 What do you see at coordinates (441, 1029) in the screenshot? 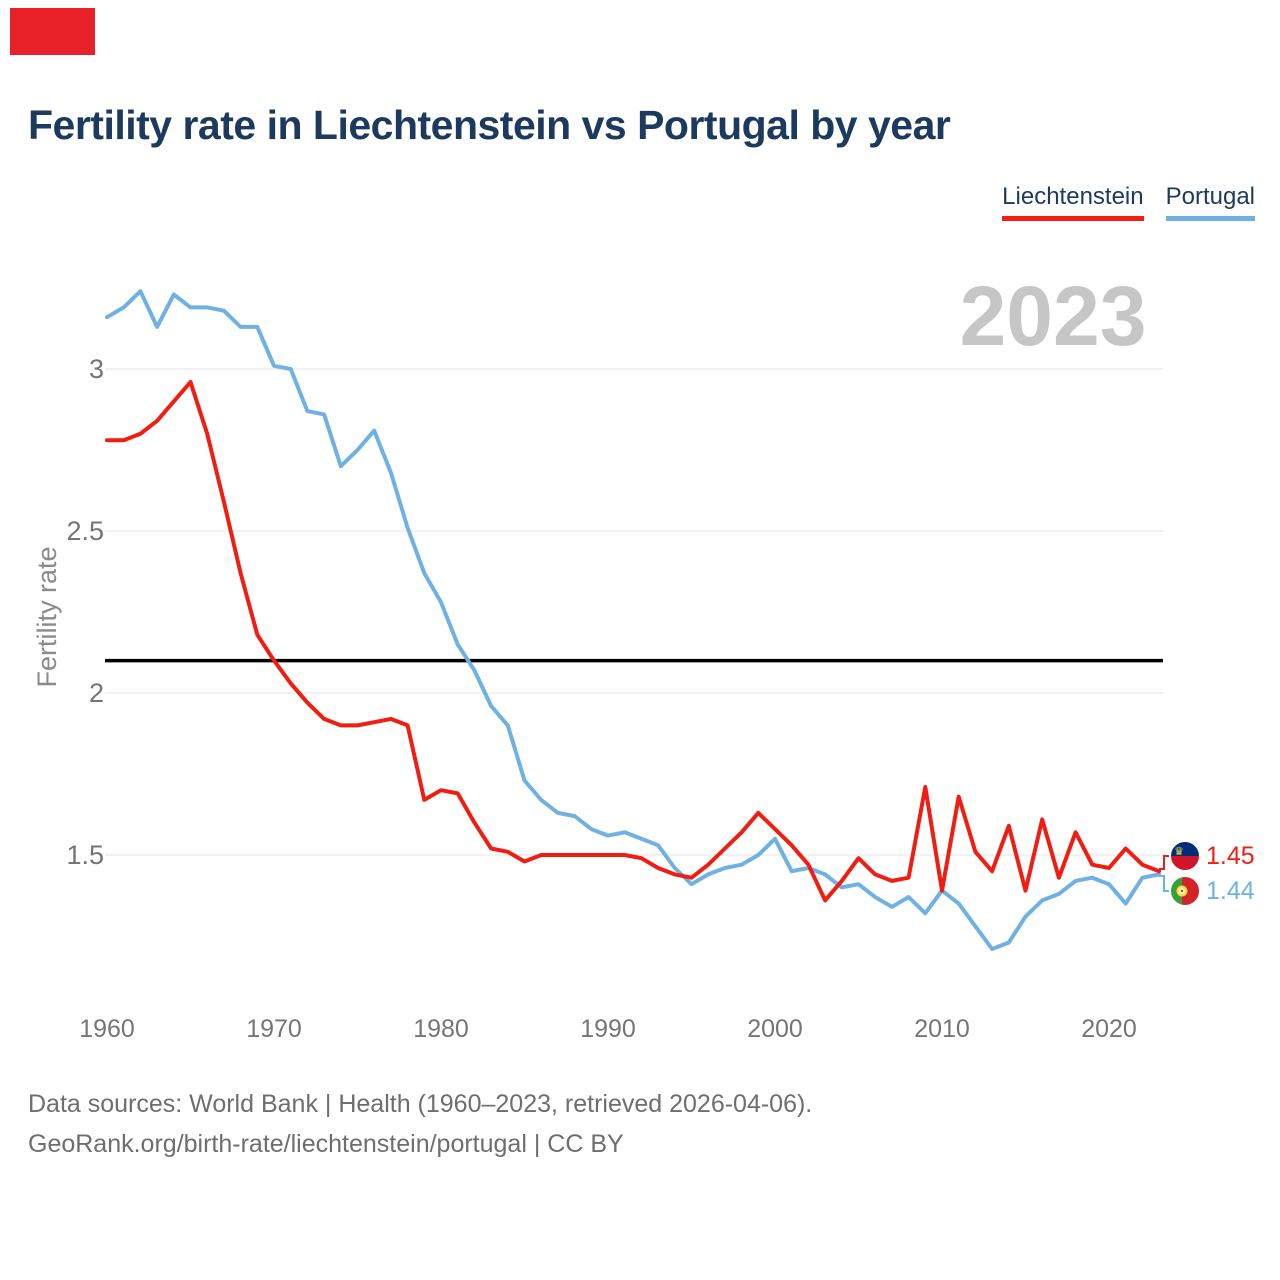
I see `x-tick-1980: 1980` at bounding box center [441, 1029].